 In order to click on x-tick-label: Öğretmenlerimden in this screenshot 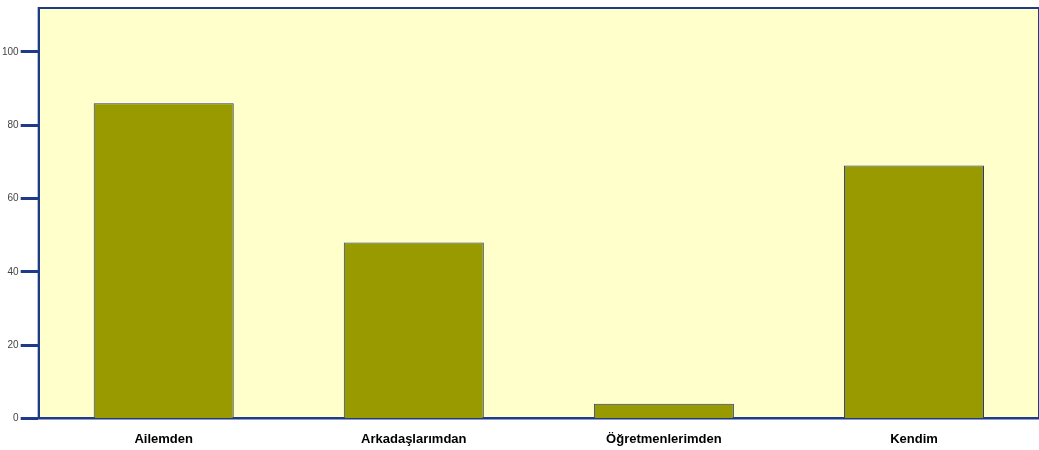, I will do `click(664, 438)`.